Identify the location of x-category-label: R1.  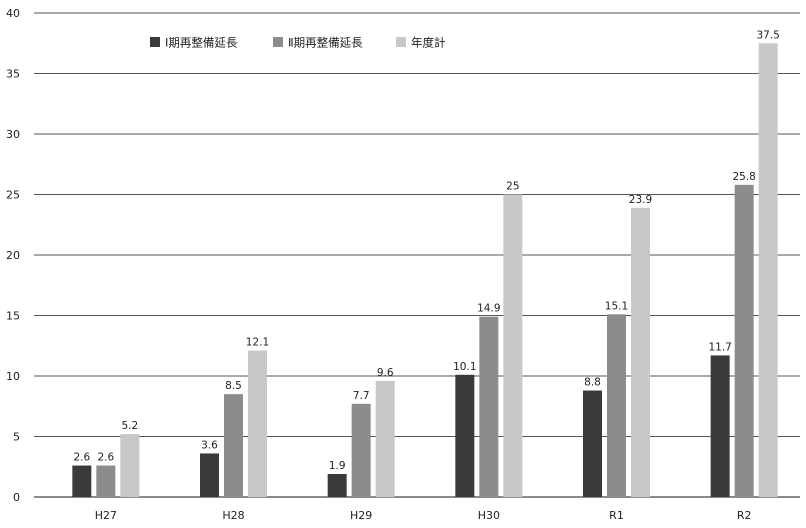
(616, 515).